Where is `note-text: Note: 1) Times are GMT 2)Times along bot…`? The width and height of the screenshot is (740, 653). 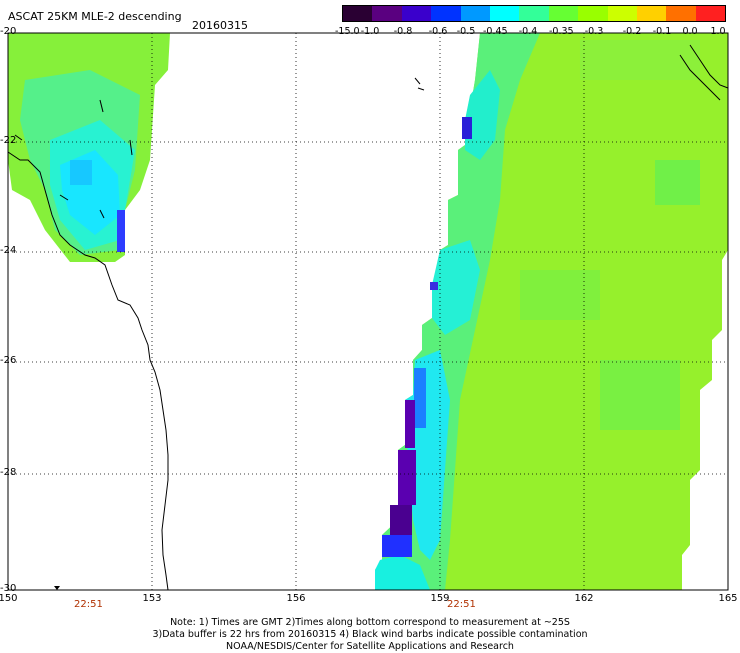 note-text: Note: 1) Times are GMT 2)Times along bot… is located at coordinates (370, 635).